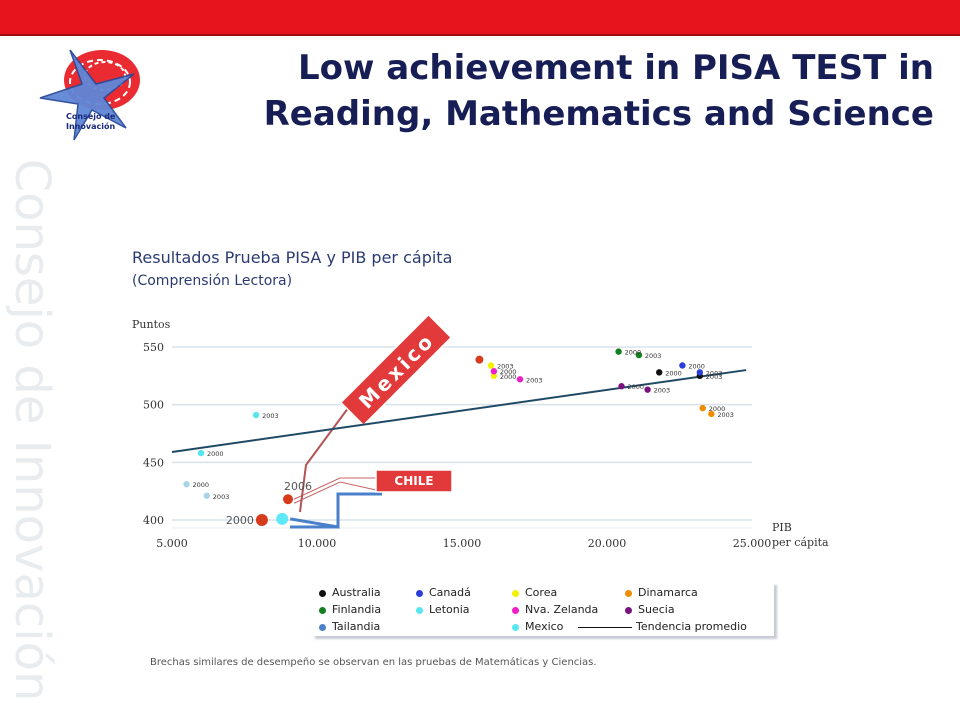  I want to click on x-tick-label: 20.000, so click(607, 543).